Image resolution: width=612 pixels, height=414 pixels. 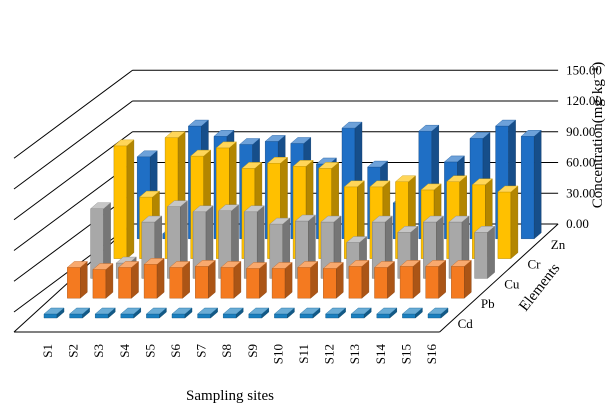 What do you see at coordinates (252, 351) in the screenshot?
I see `category-label: S9` at bounding box center [252, 351].